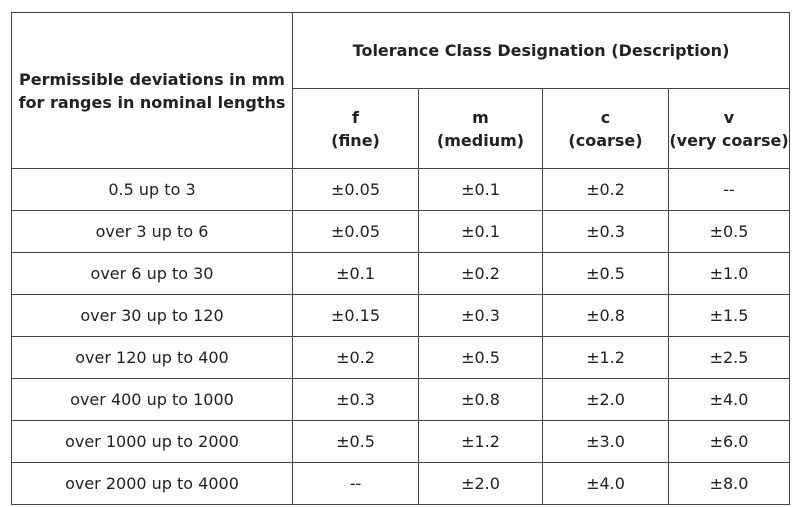  What do you see at coordinates (605, 189) in the screenshot?
I see `value-cell-c: ±0.2` at bounding box center [605, 189].